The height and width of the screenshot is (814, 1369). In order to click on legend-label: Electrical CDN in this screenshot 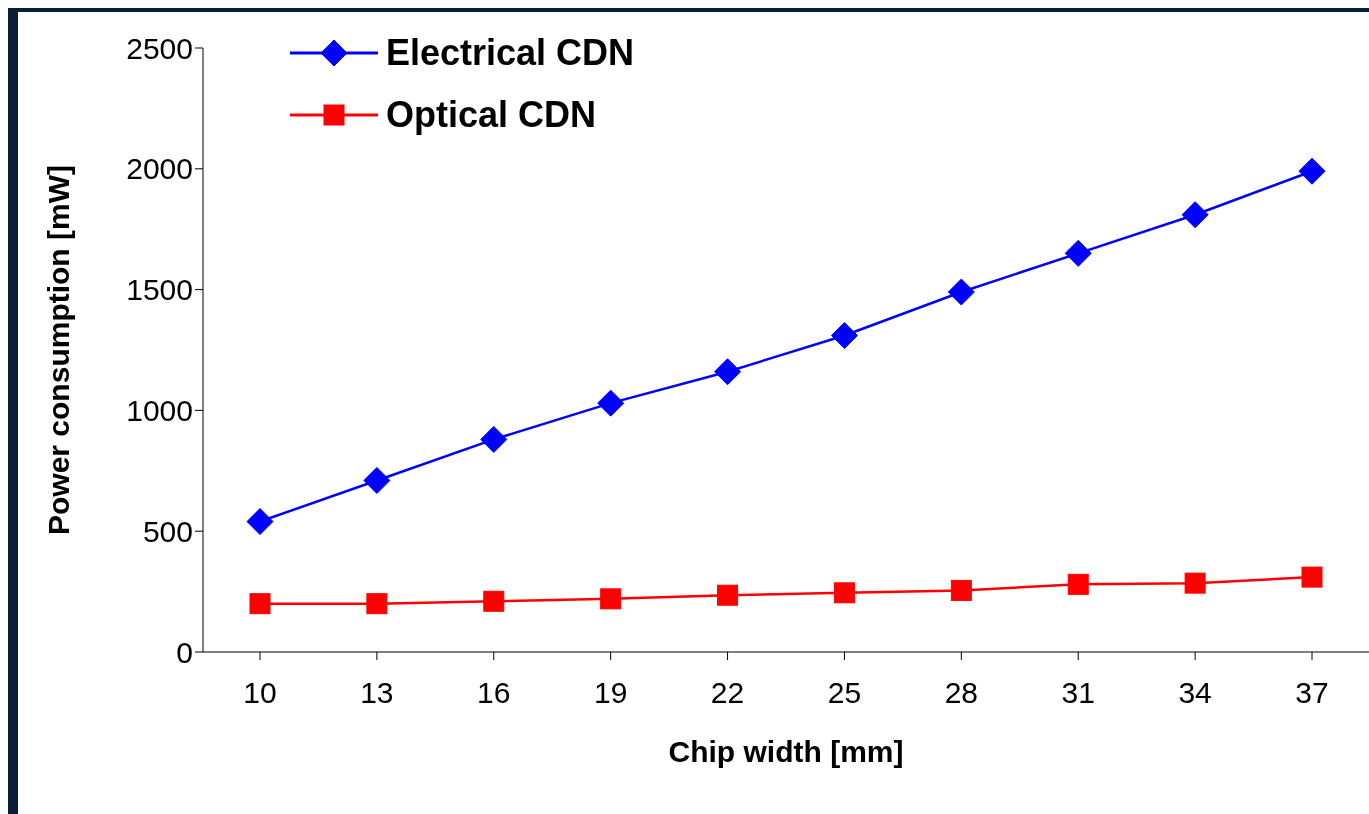, I will do `click(510, 53)`.